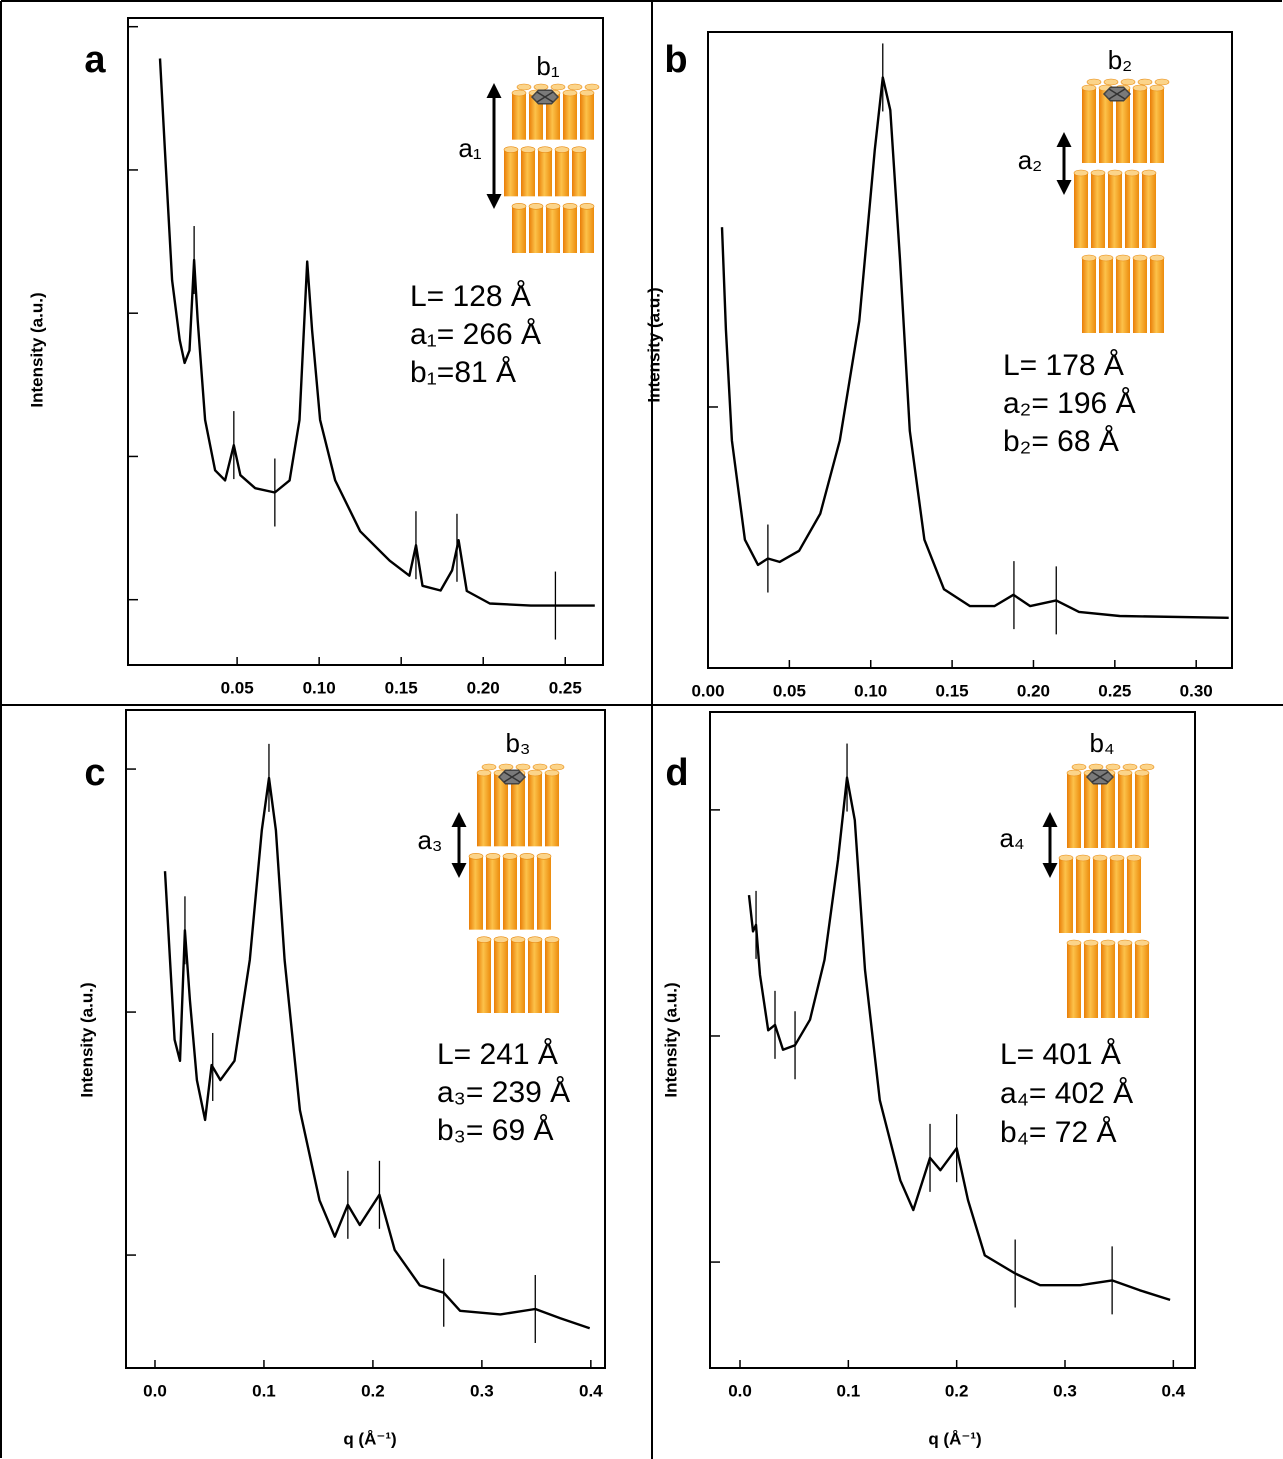  What do you see at coordinates (1066, 1093) in the screenshot?
I see `annotation: a₄= 402 Å` at bounding box center [1066, 1093].